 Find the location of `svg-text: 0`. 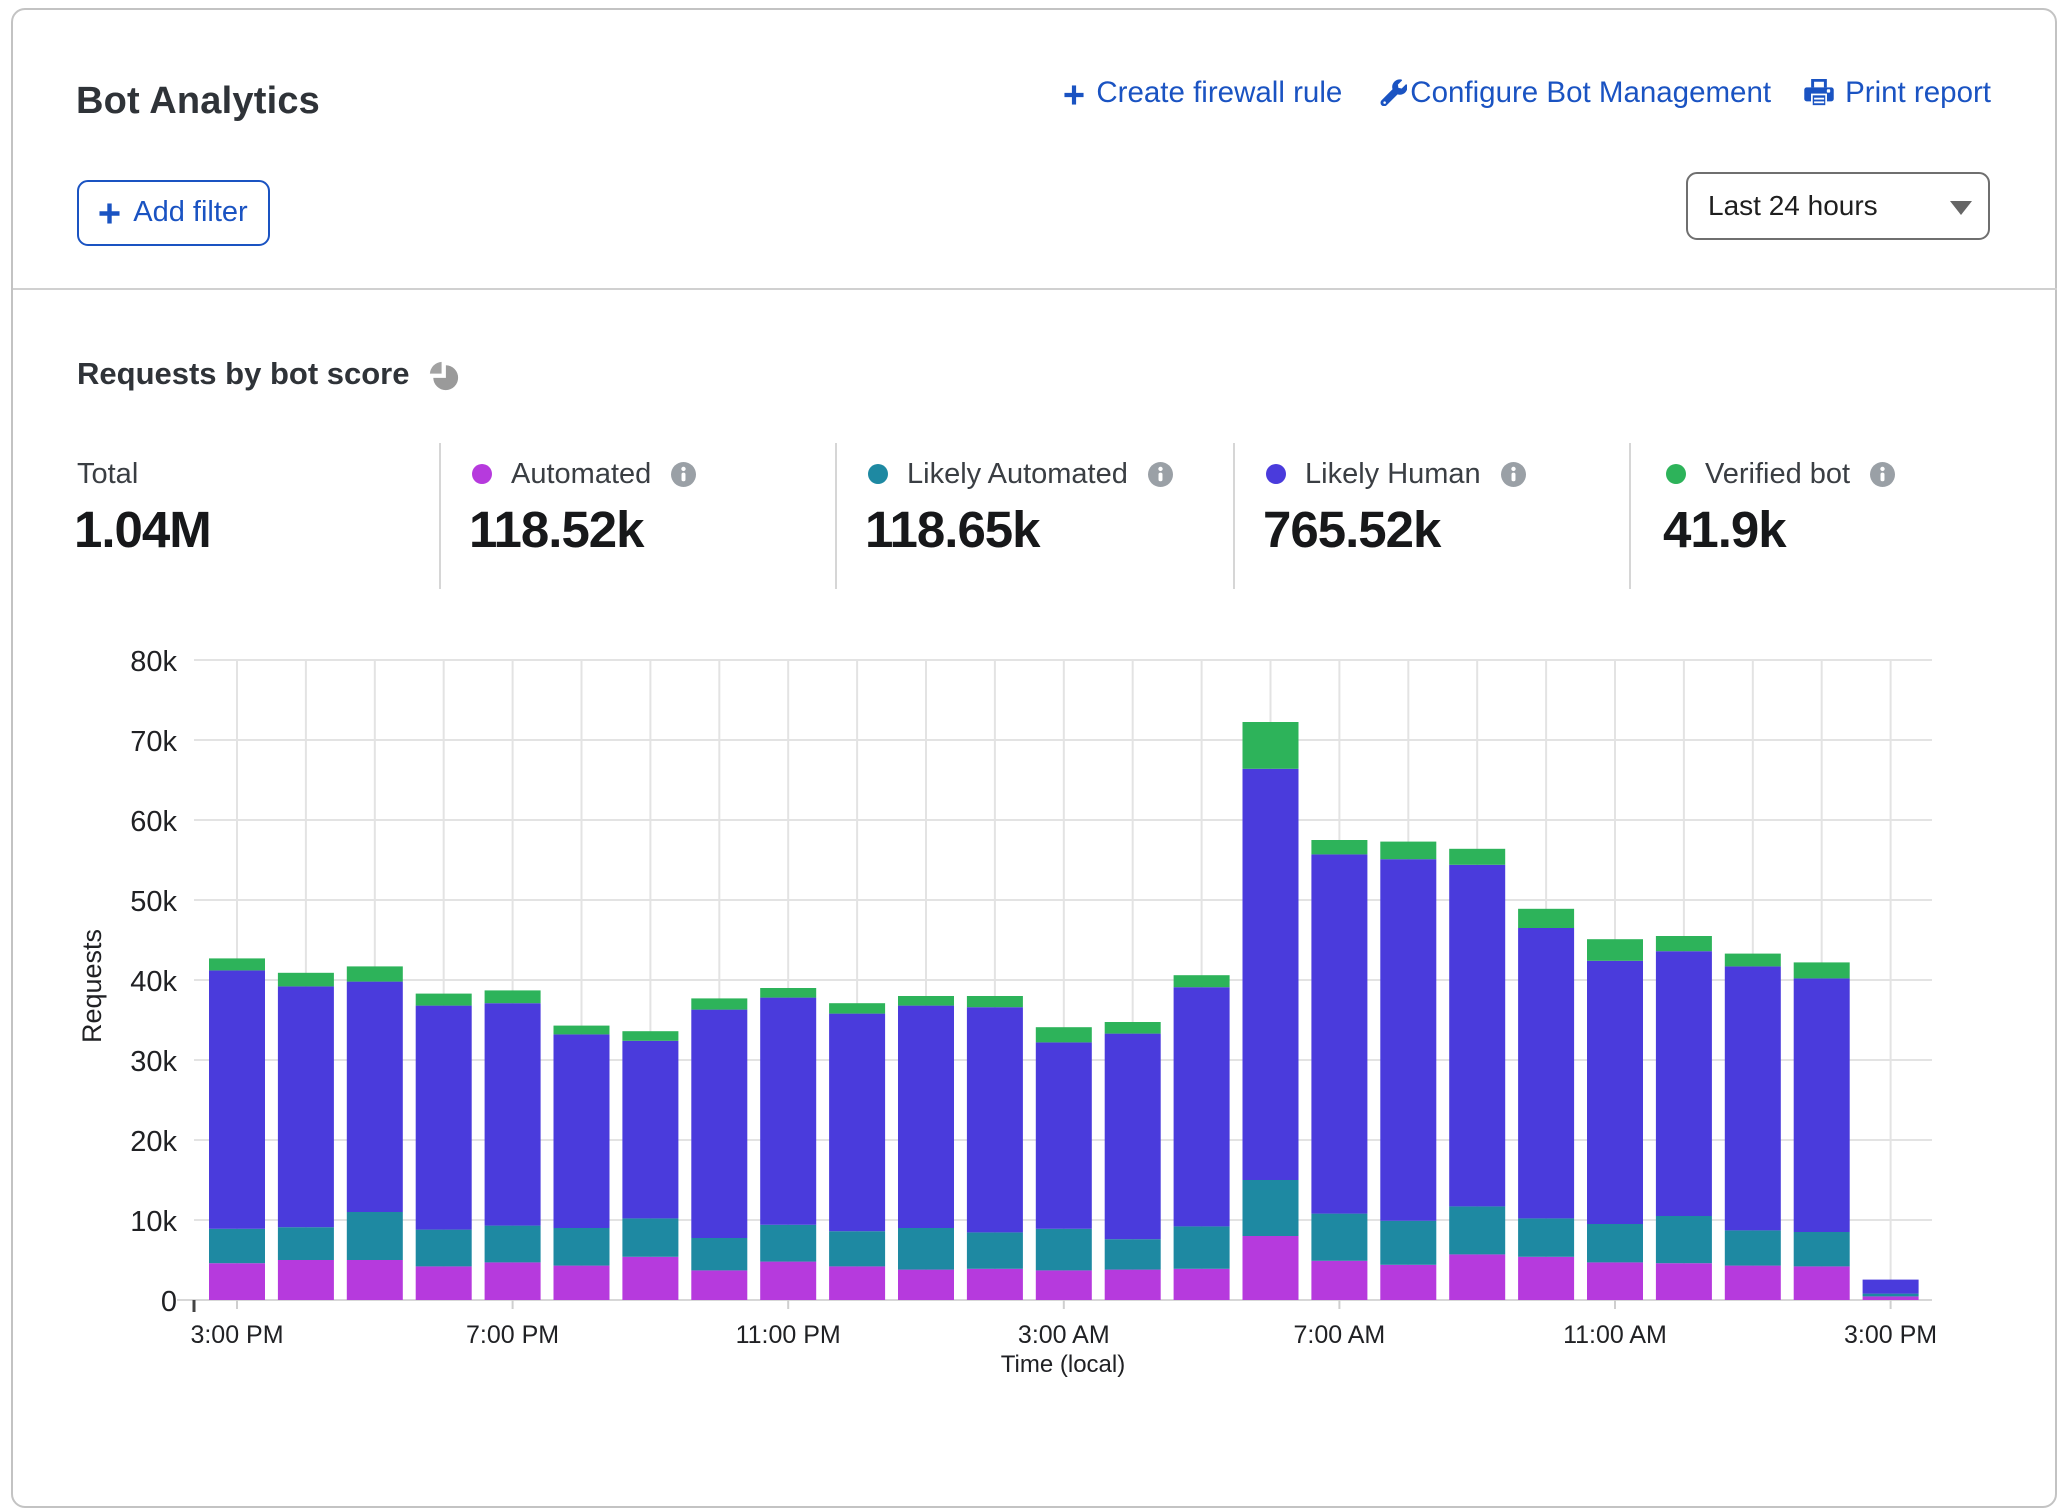

svg-text: 0 is located at coordinates (169, 1302).